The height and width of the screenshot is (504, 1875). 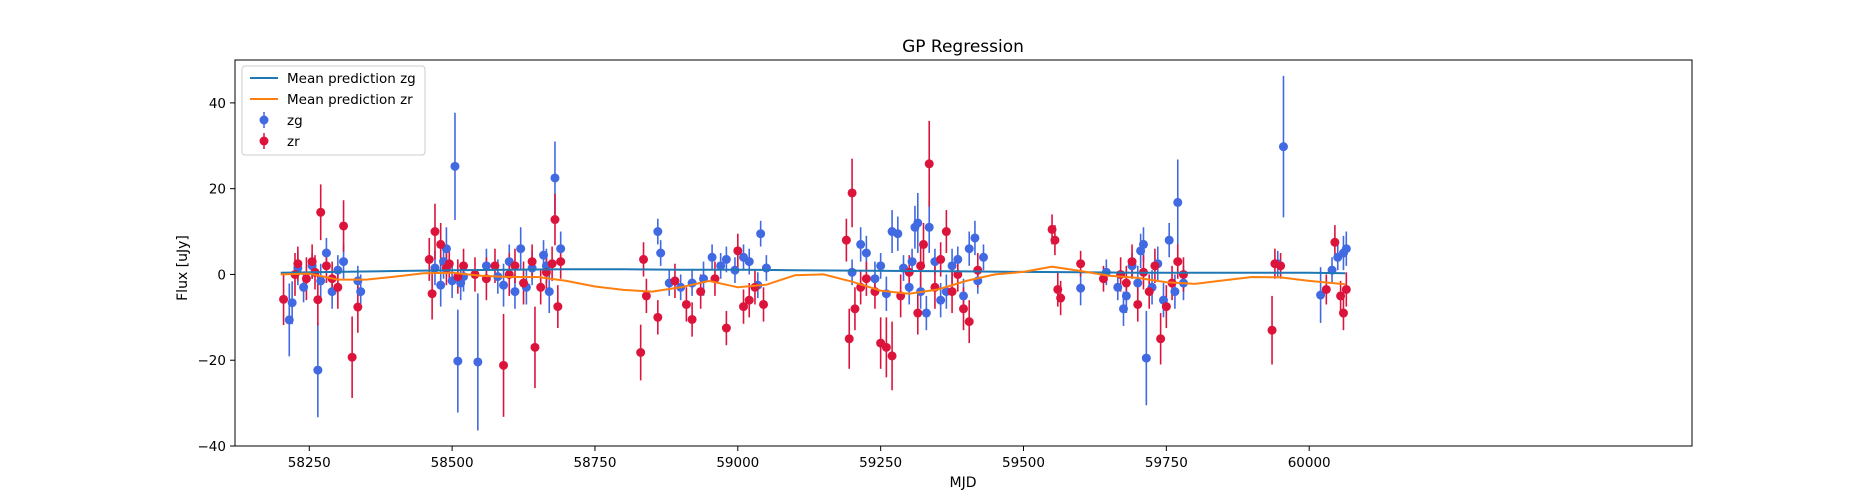 What do you see at coordinates (217, 190) in the screenshot?
I see `y-tick-label: 20` at bounding box center [217, 190].